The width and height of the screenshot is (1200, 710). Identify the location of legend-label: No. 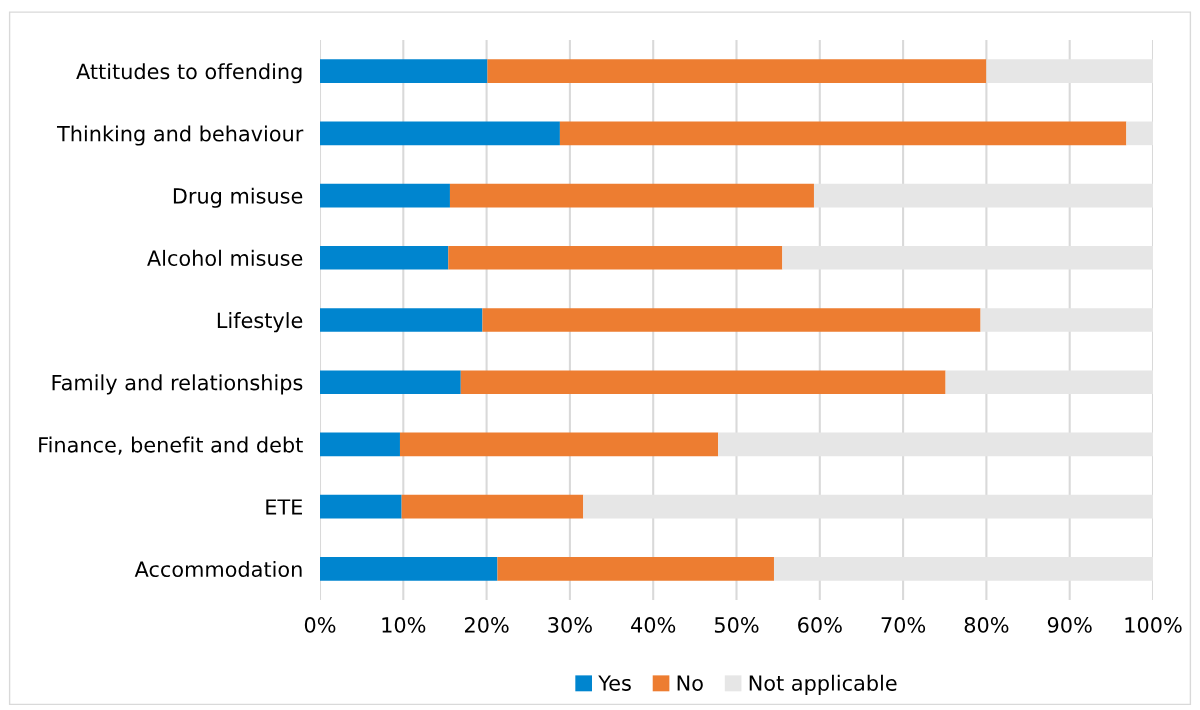
(690, 683).